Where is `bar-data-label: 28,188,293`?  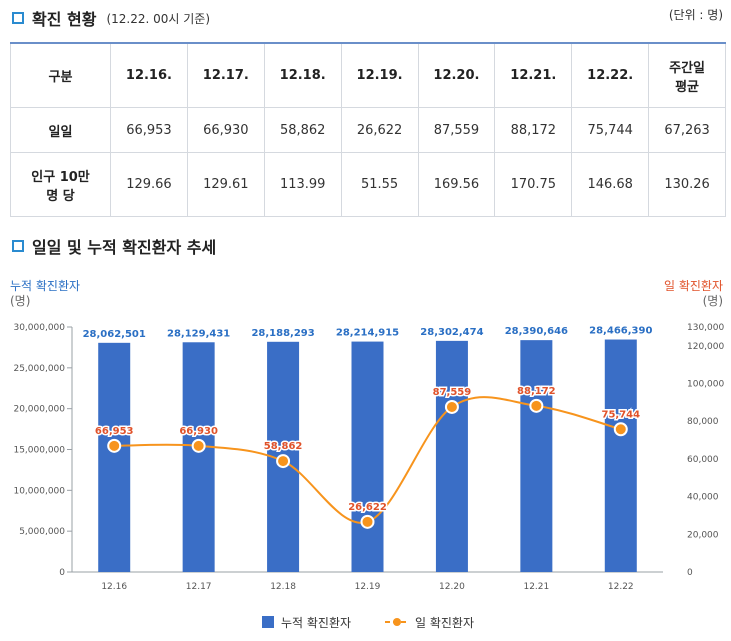 bar-data-label: 28,188,293 is located at coordinates (282, 333).